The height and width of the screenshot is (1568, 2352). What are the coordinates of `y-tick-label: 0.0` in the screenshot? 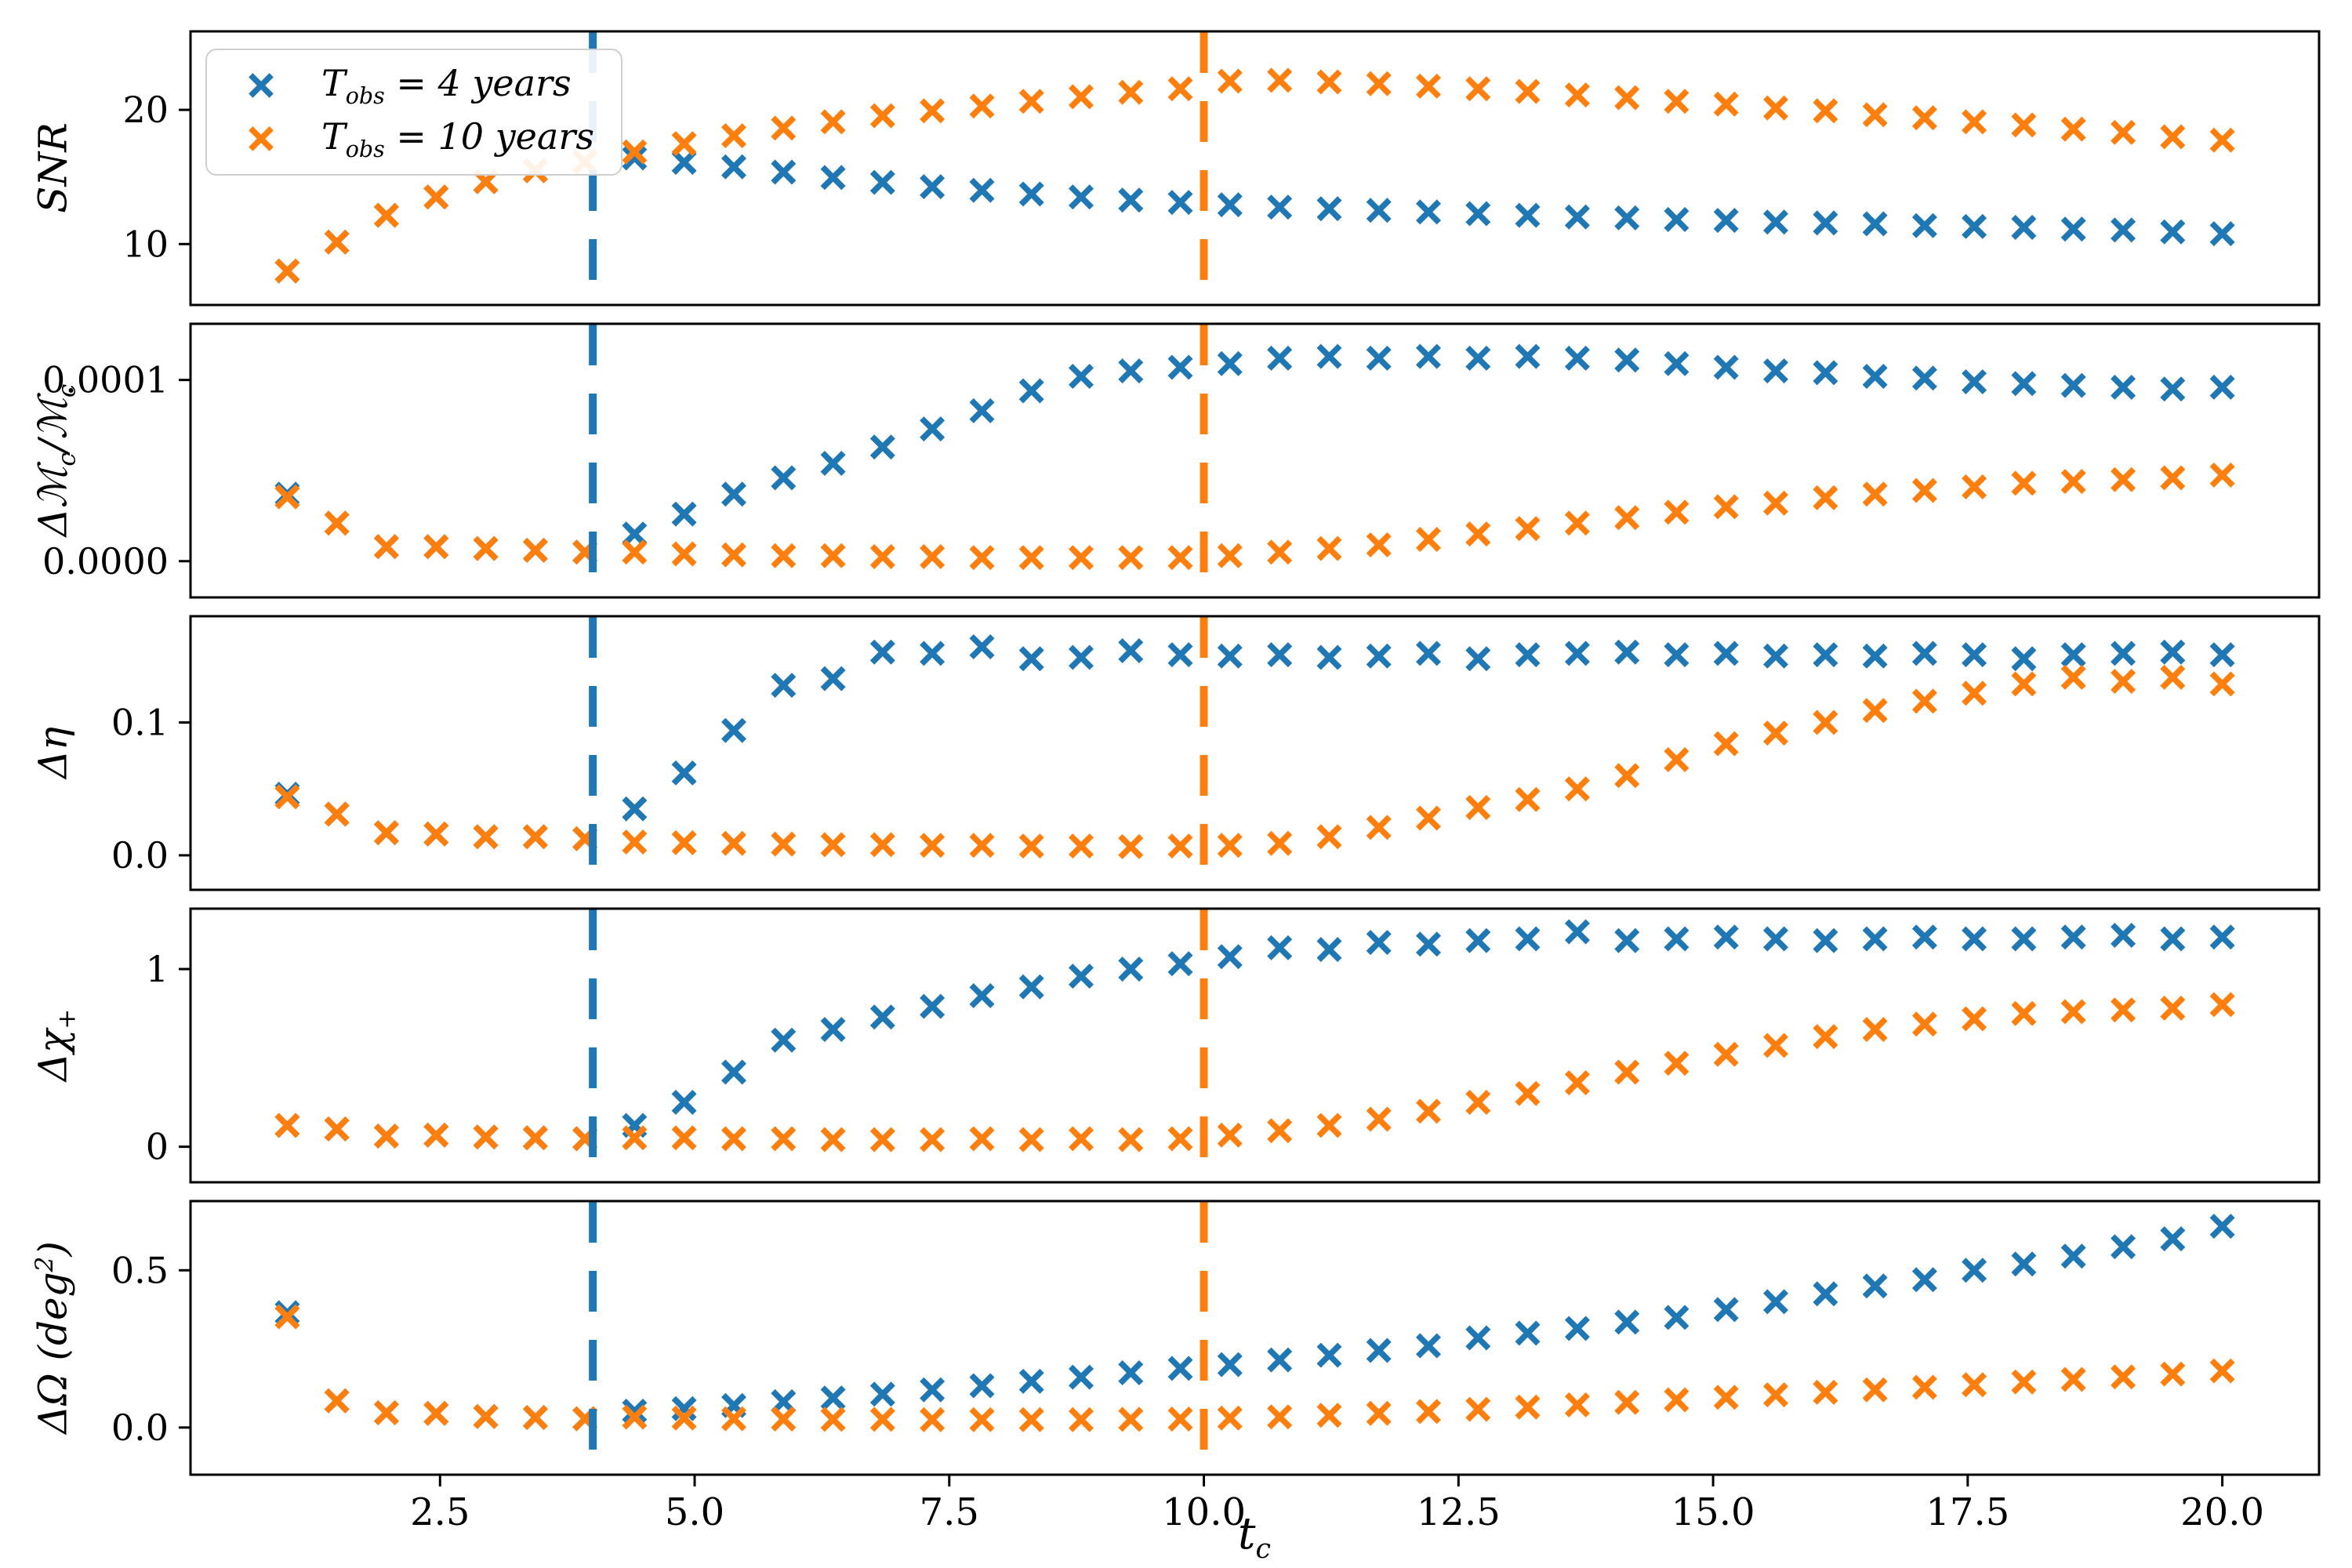 It's located at (140, 1427).